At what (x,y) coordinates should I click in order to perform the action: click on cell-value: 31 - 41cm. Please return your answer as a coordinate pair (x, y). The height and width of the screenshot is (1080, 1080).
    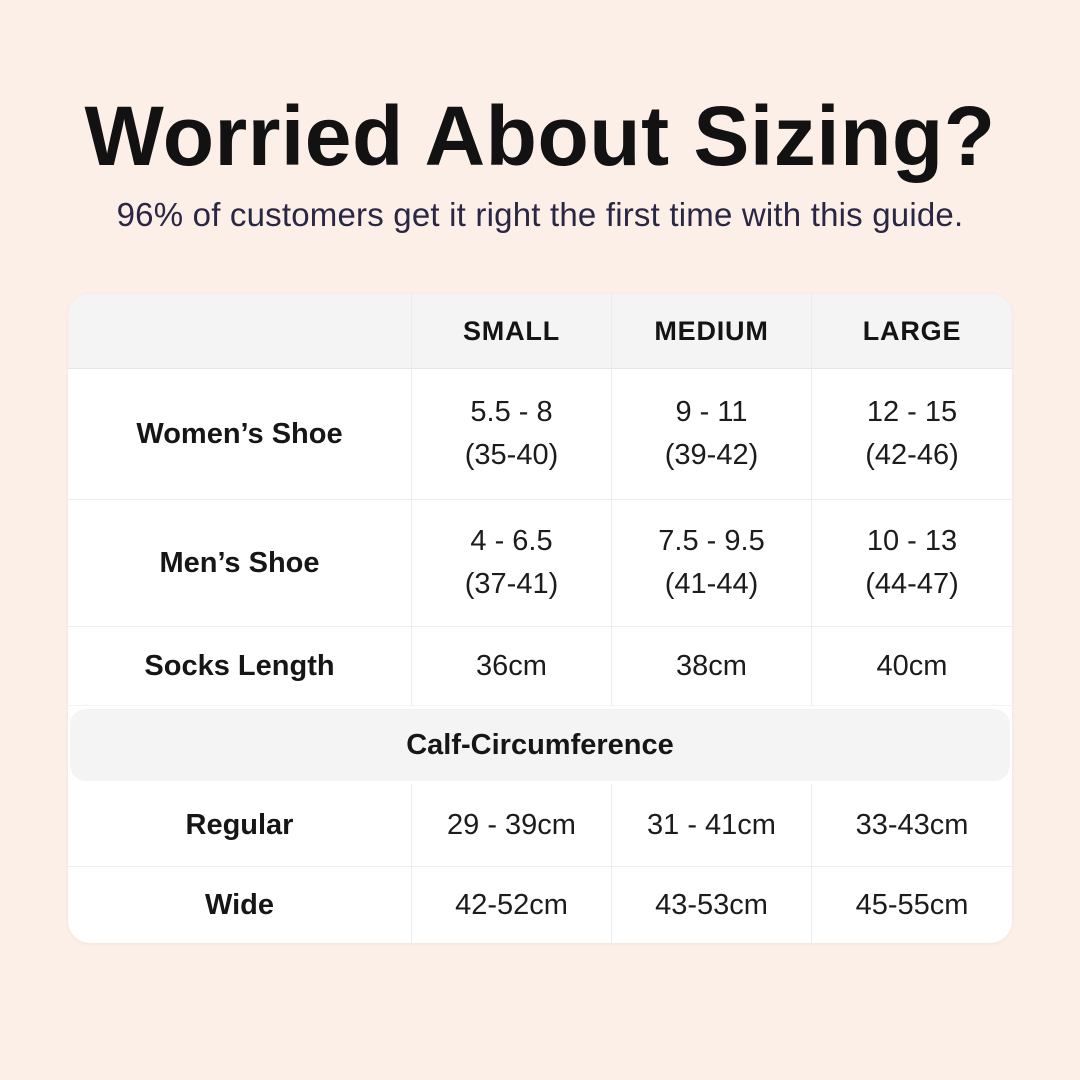
    Looking at the image, I should click on (711, 824).